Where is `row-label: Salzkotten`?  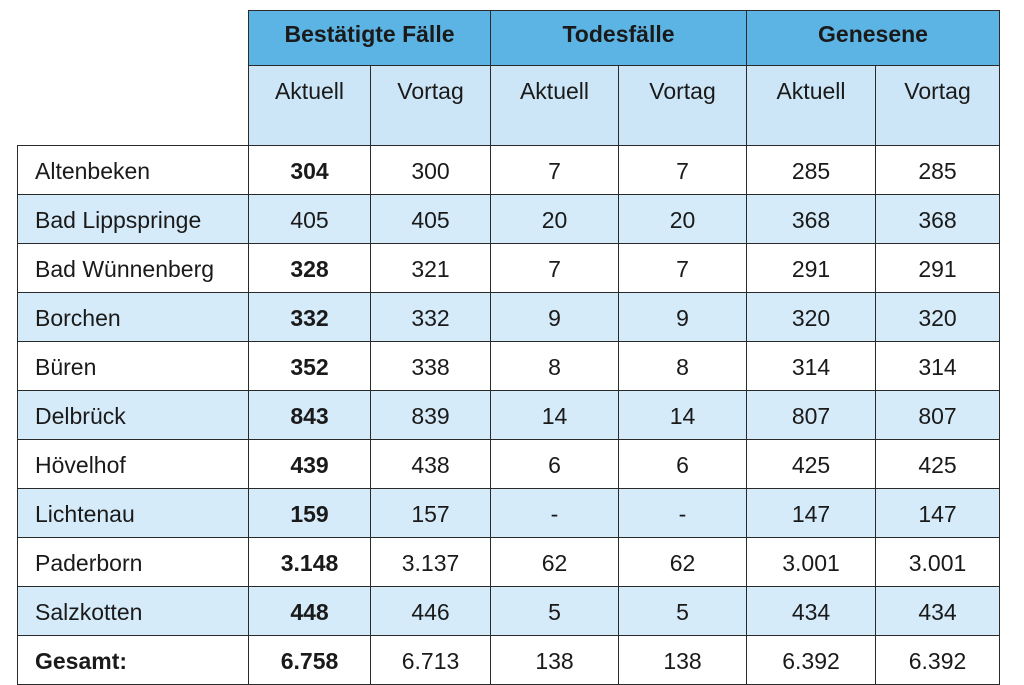 row-label: Salzkotten is located at coordinates (133, 611).